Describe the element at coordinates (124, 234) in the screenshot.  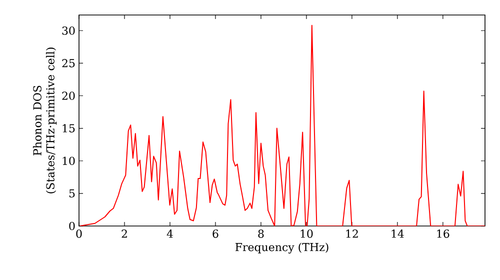
I see `x-tick-label: 2` at that location.